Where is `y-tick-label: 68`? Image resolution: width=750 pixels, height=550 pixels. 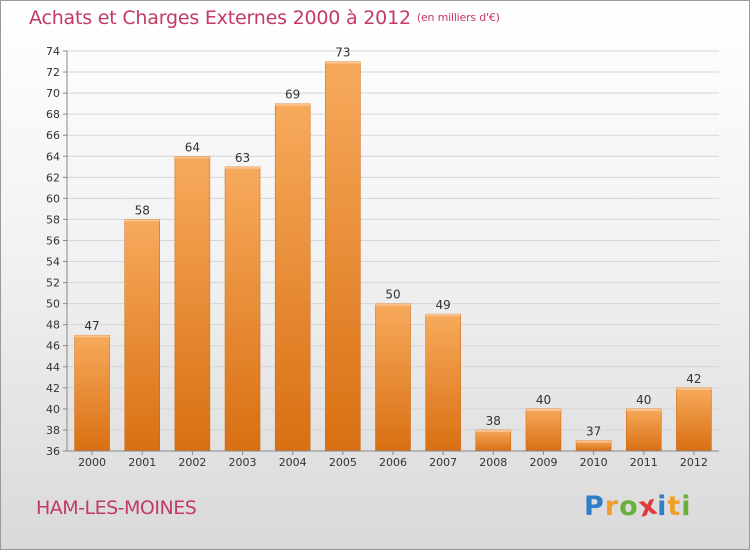
y-tick-label: 68 is located at coordinates (53, 114).